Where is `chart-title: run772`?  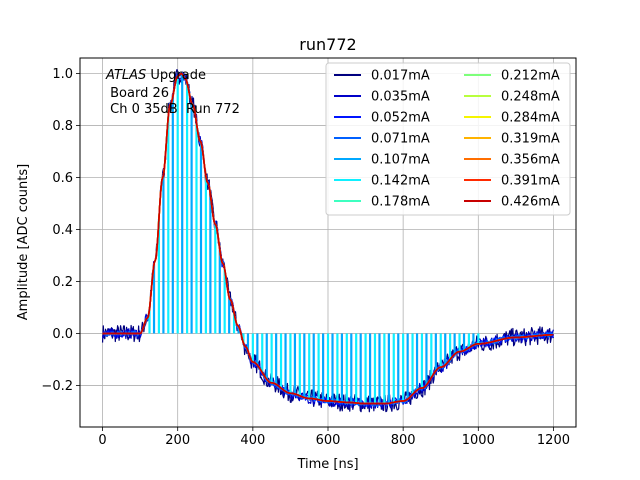
chart-title: run772 is located at coordinates (327, 44).